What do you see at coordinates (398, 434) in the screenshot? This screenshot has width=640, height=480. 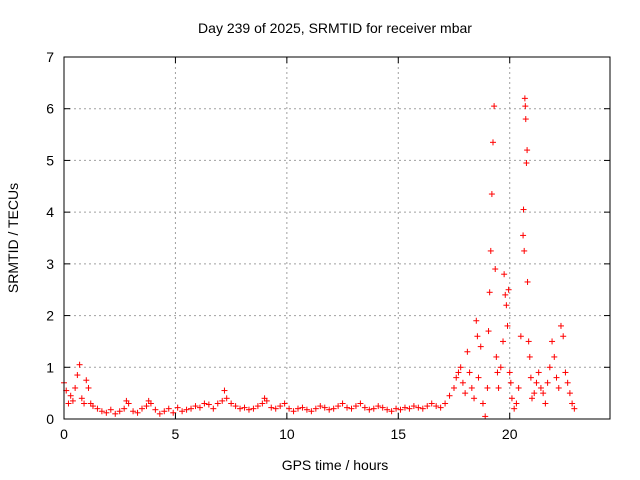 I see `x-tick-label: 15` at bounding box center [398, 434].